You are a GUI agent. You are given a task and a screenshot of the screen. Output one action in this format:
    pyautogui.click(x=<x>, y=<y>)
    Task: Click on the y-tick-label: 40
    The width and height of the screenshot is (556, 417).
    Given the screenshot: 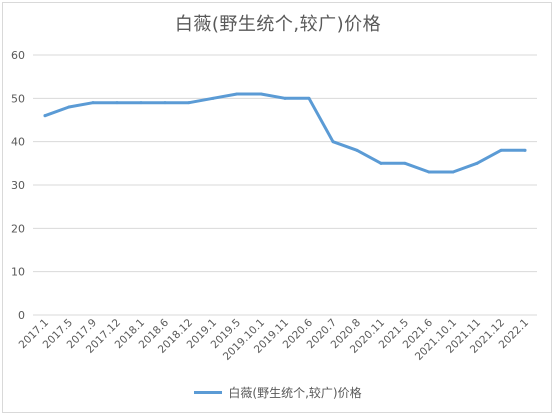 What is the action you would take?
    pyautogui.click(x=18, y=142)
    